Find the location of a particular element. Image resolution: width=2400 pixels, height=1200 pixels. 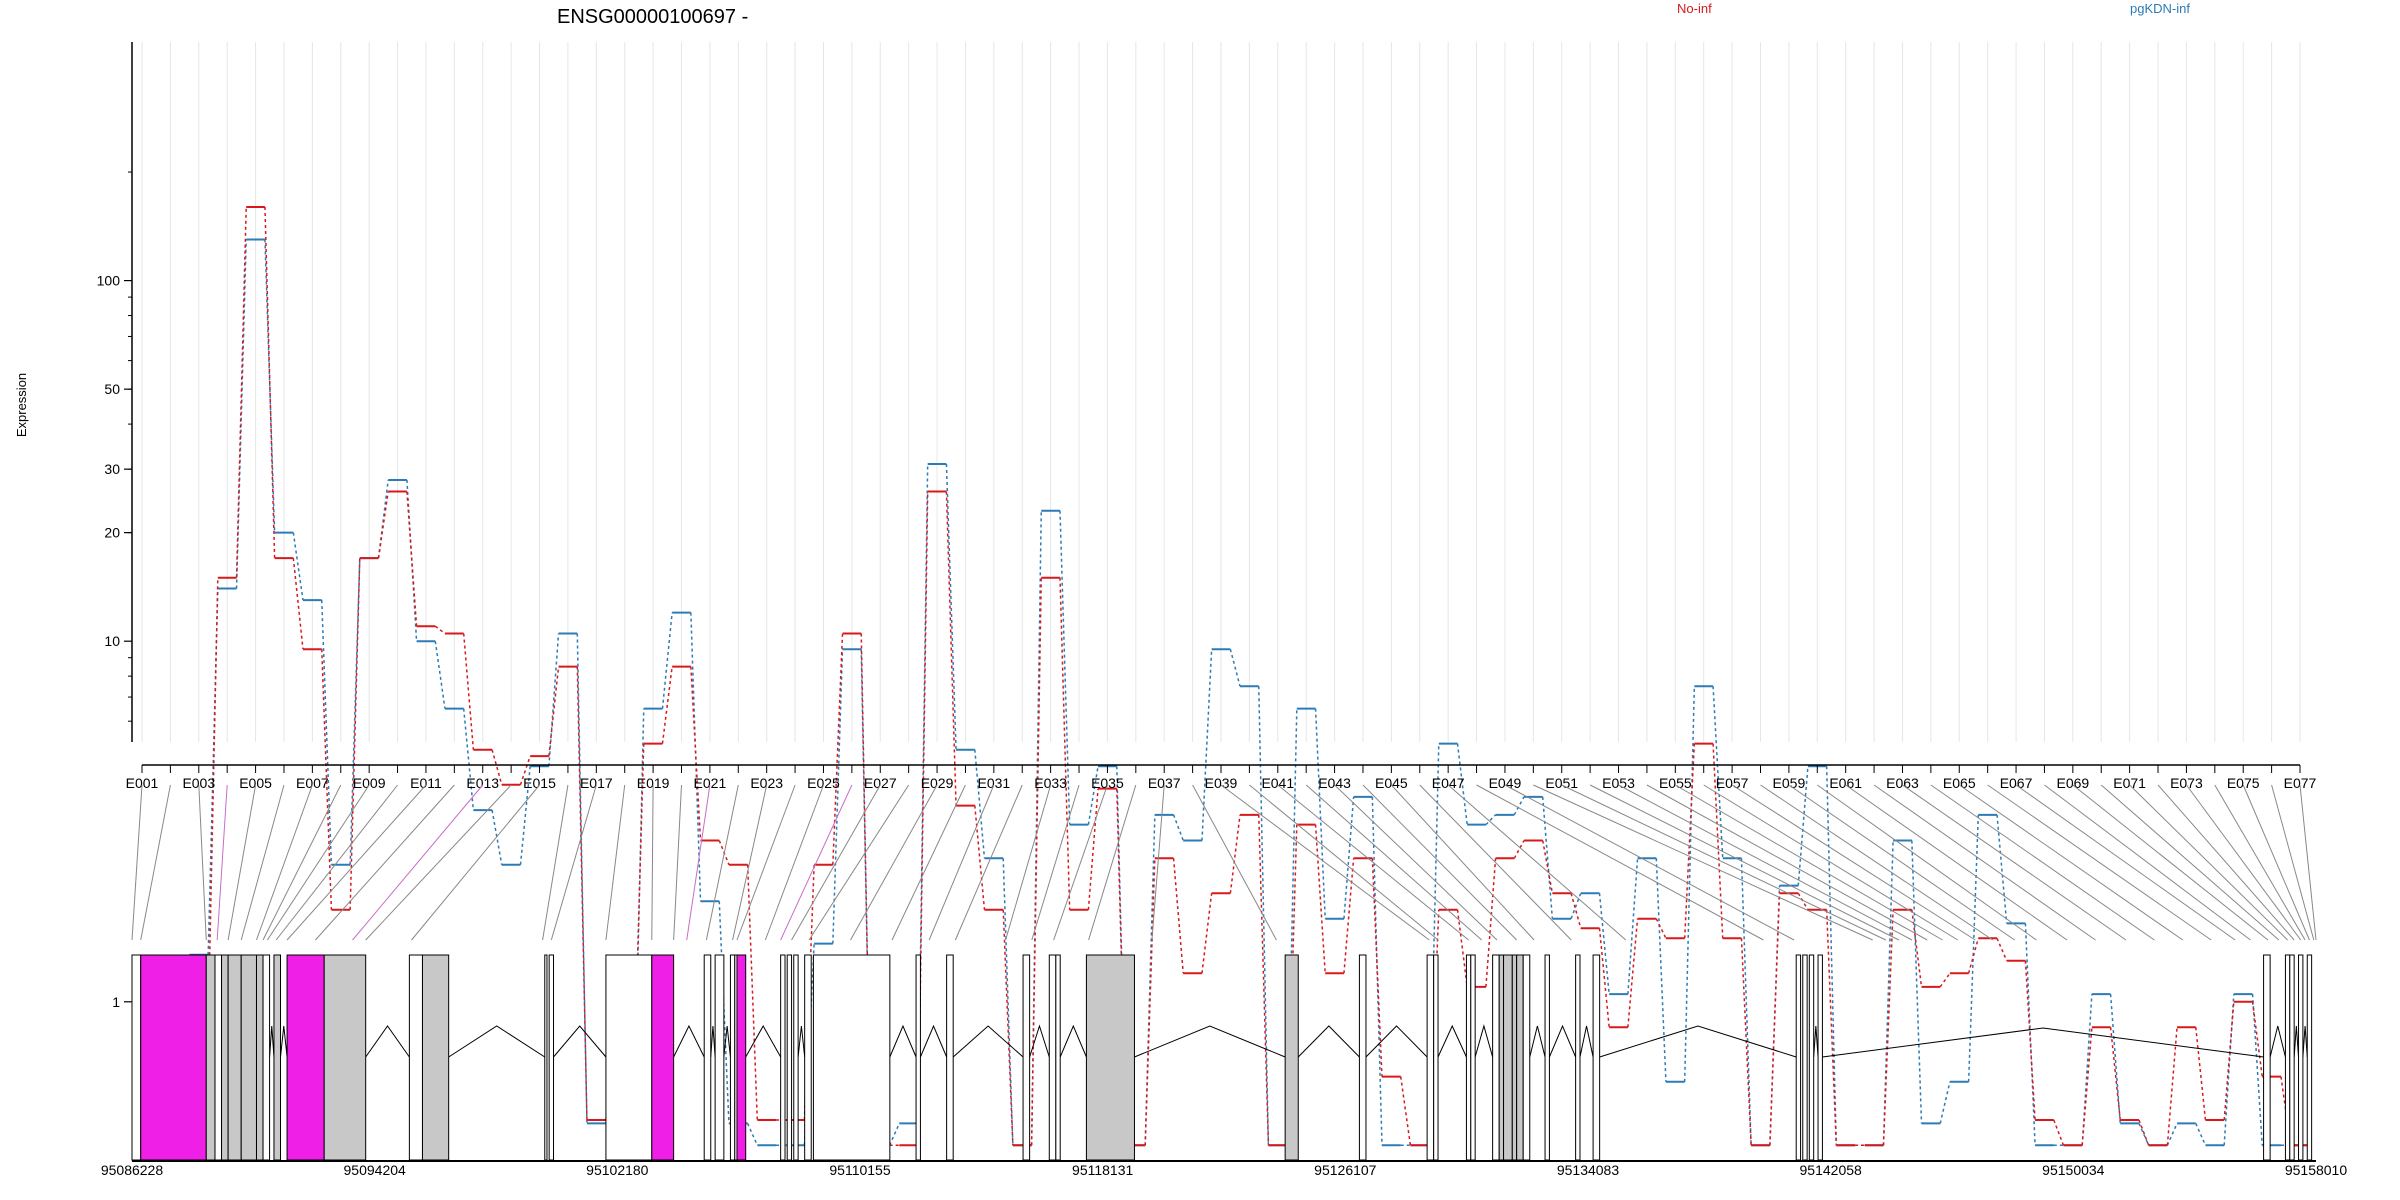

x-tick-label-E065: E065 is located at coordinates (1959, 783).